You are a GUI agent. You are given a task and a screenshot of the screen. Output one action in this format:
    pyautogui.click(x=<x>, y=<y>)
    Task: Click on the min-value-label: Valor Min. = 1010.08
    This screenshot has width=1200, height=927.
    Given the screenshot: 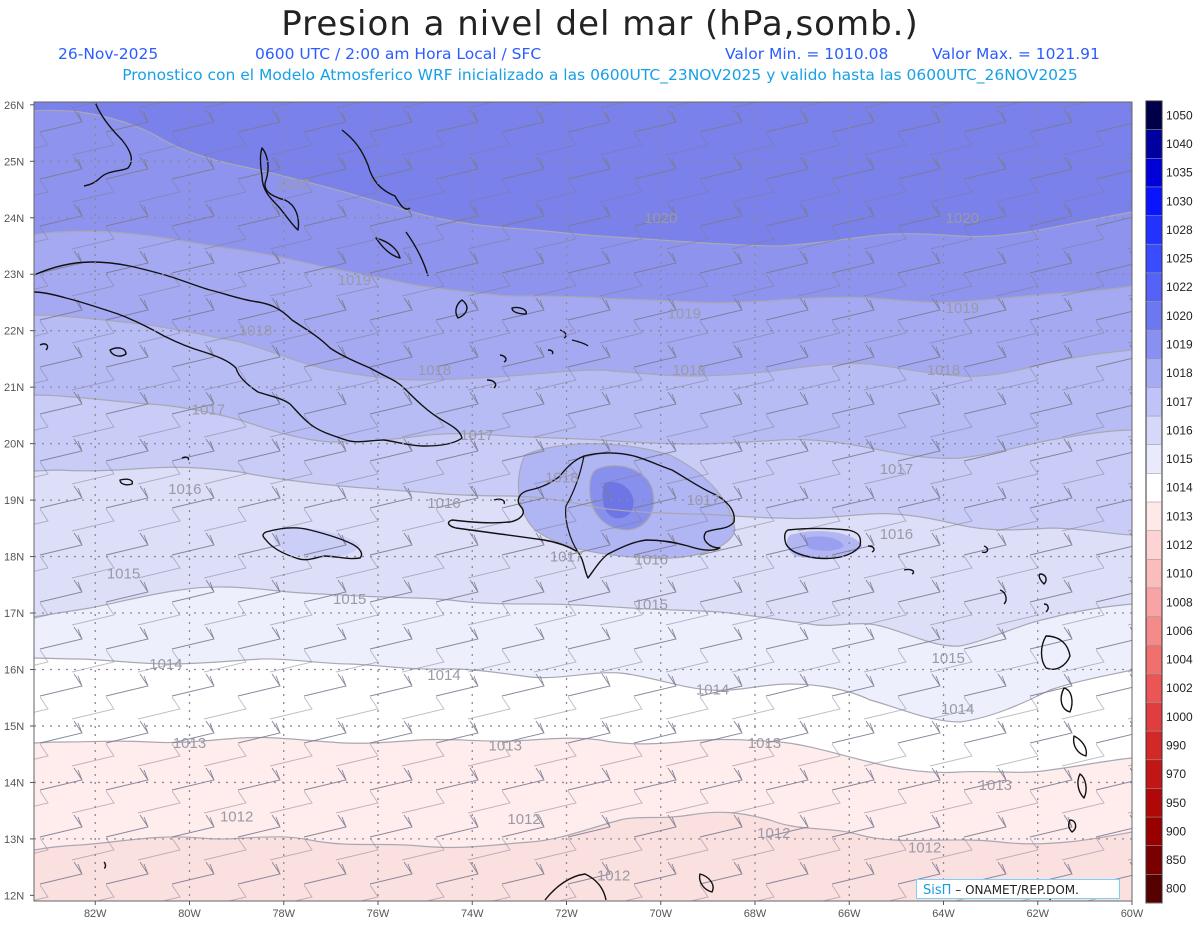 What is the action you would take?
    pyautogui.click(x=807, y=54)
    